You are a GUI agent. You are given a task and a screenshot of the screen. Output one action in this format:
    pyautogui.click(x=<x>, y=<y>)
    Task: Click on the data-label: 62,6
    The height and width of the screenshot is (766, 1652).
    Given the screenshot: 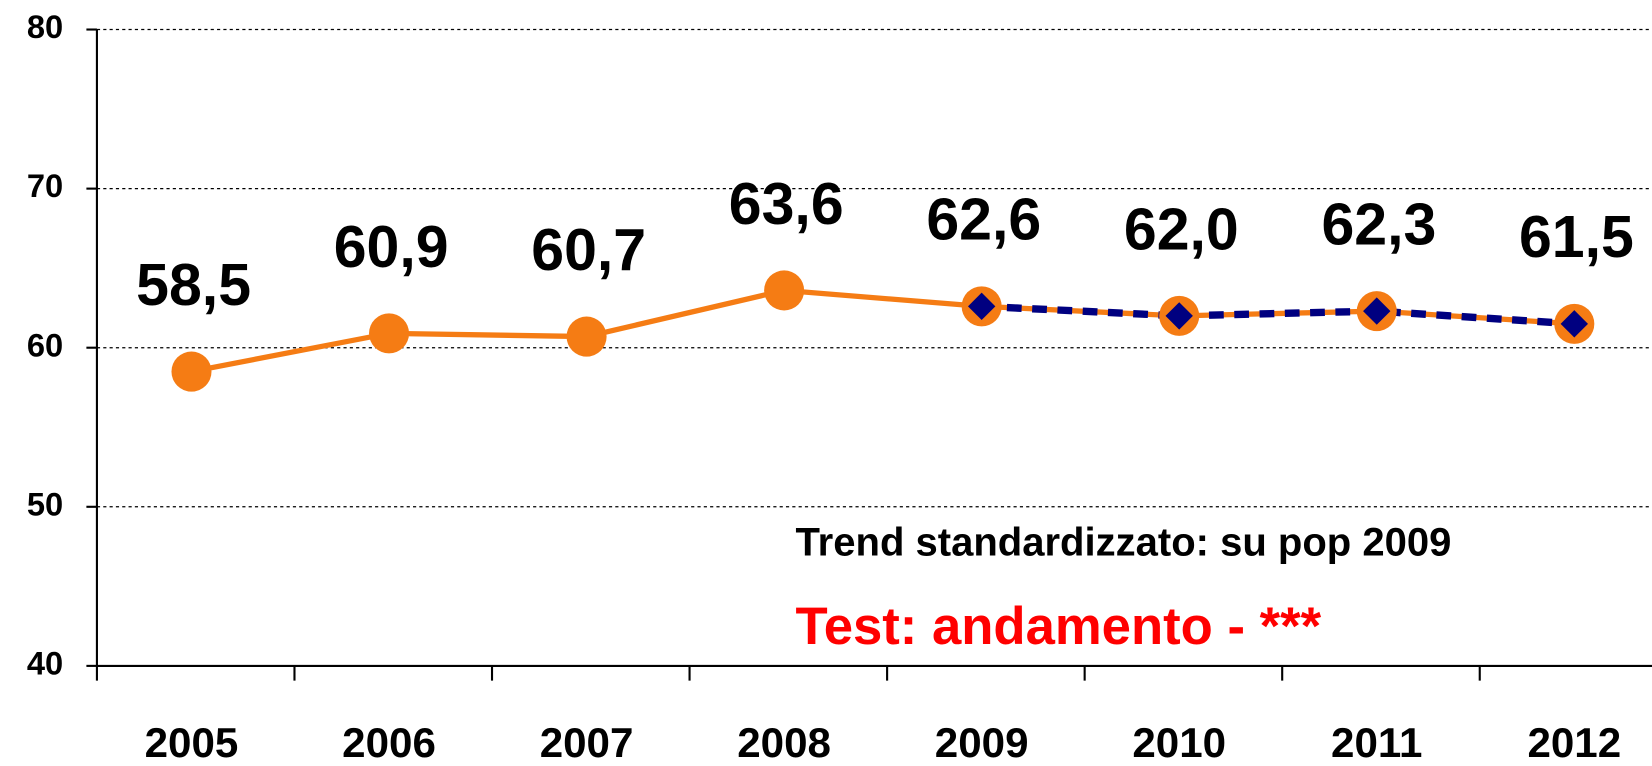 What is the action you would take?
    pyautogui.click(x=983, y=220)
    